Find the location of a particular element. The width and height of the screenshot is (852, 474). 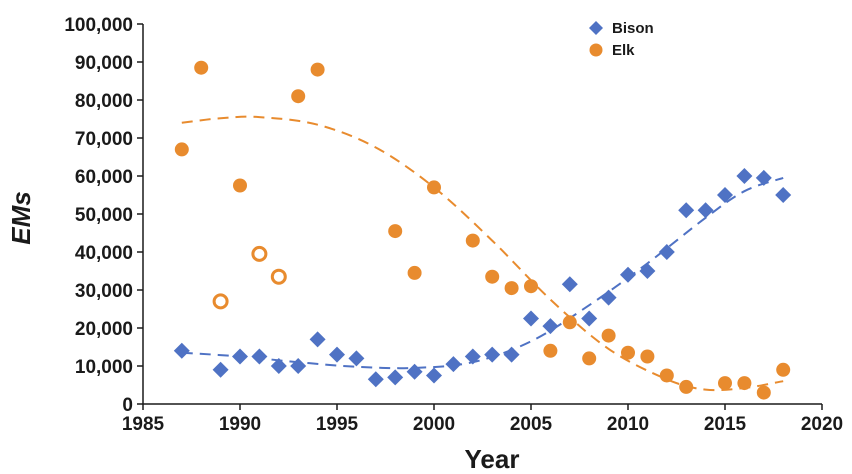

y-tick-label: 10,000 is located at coordinates (104, 367).